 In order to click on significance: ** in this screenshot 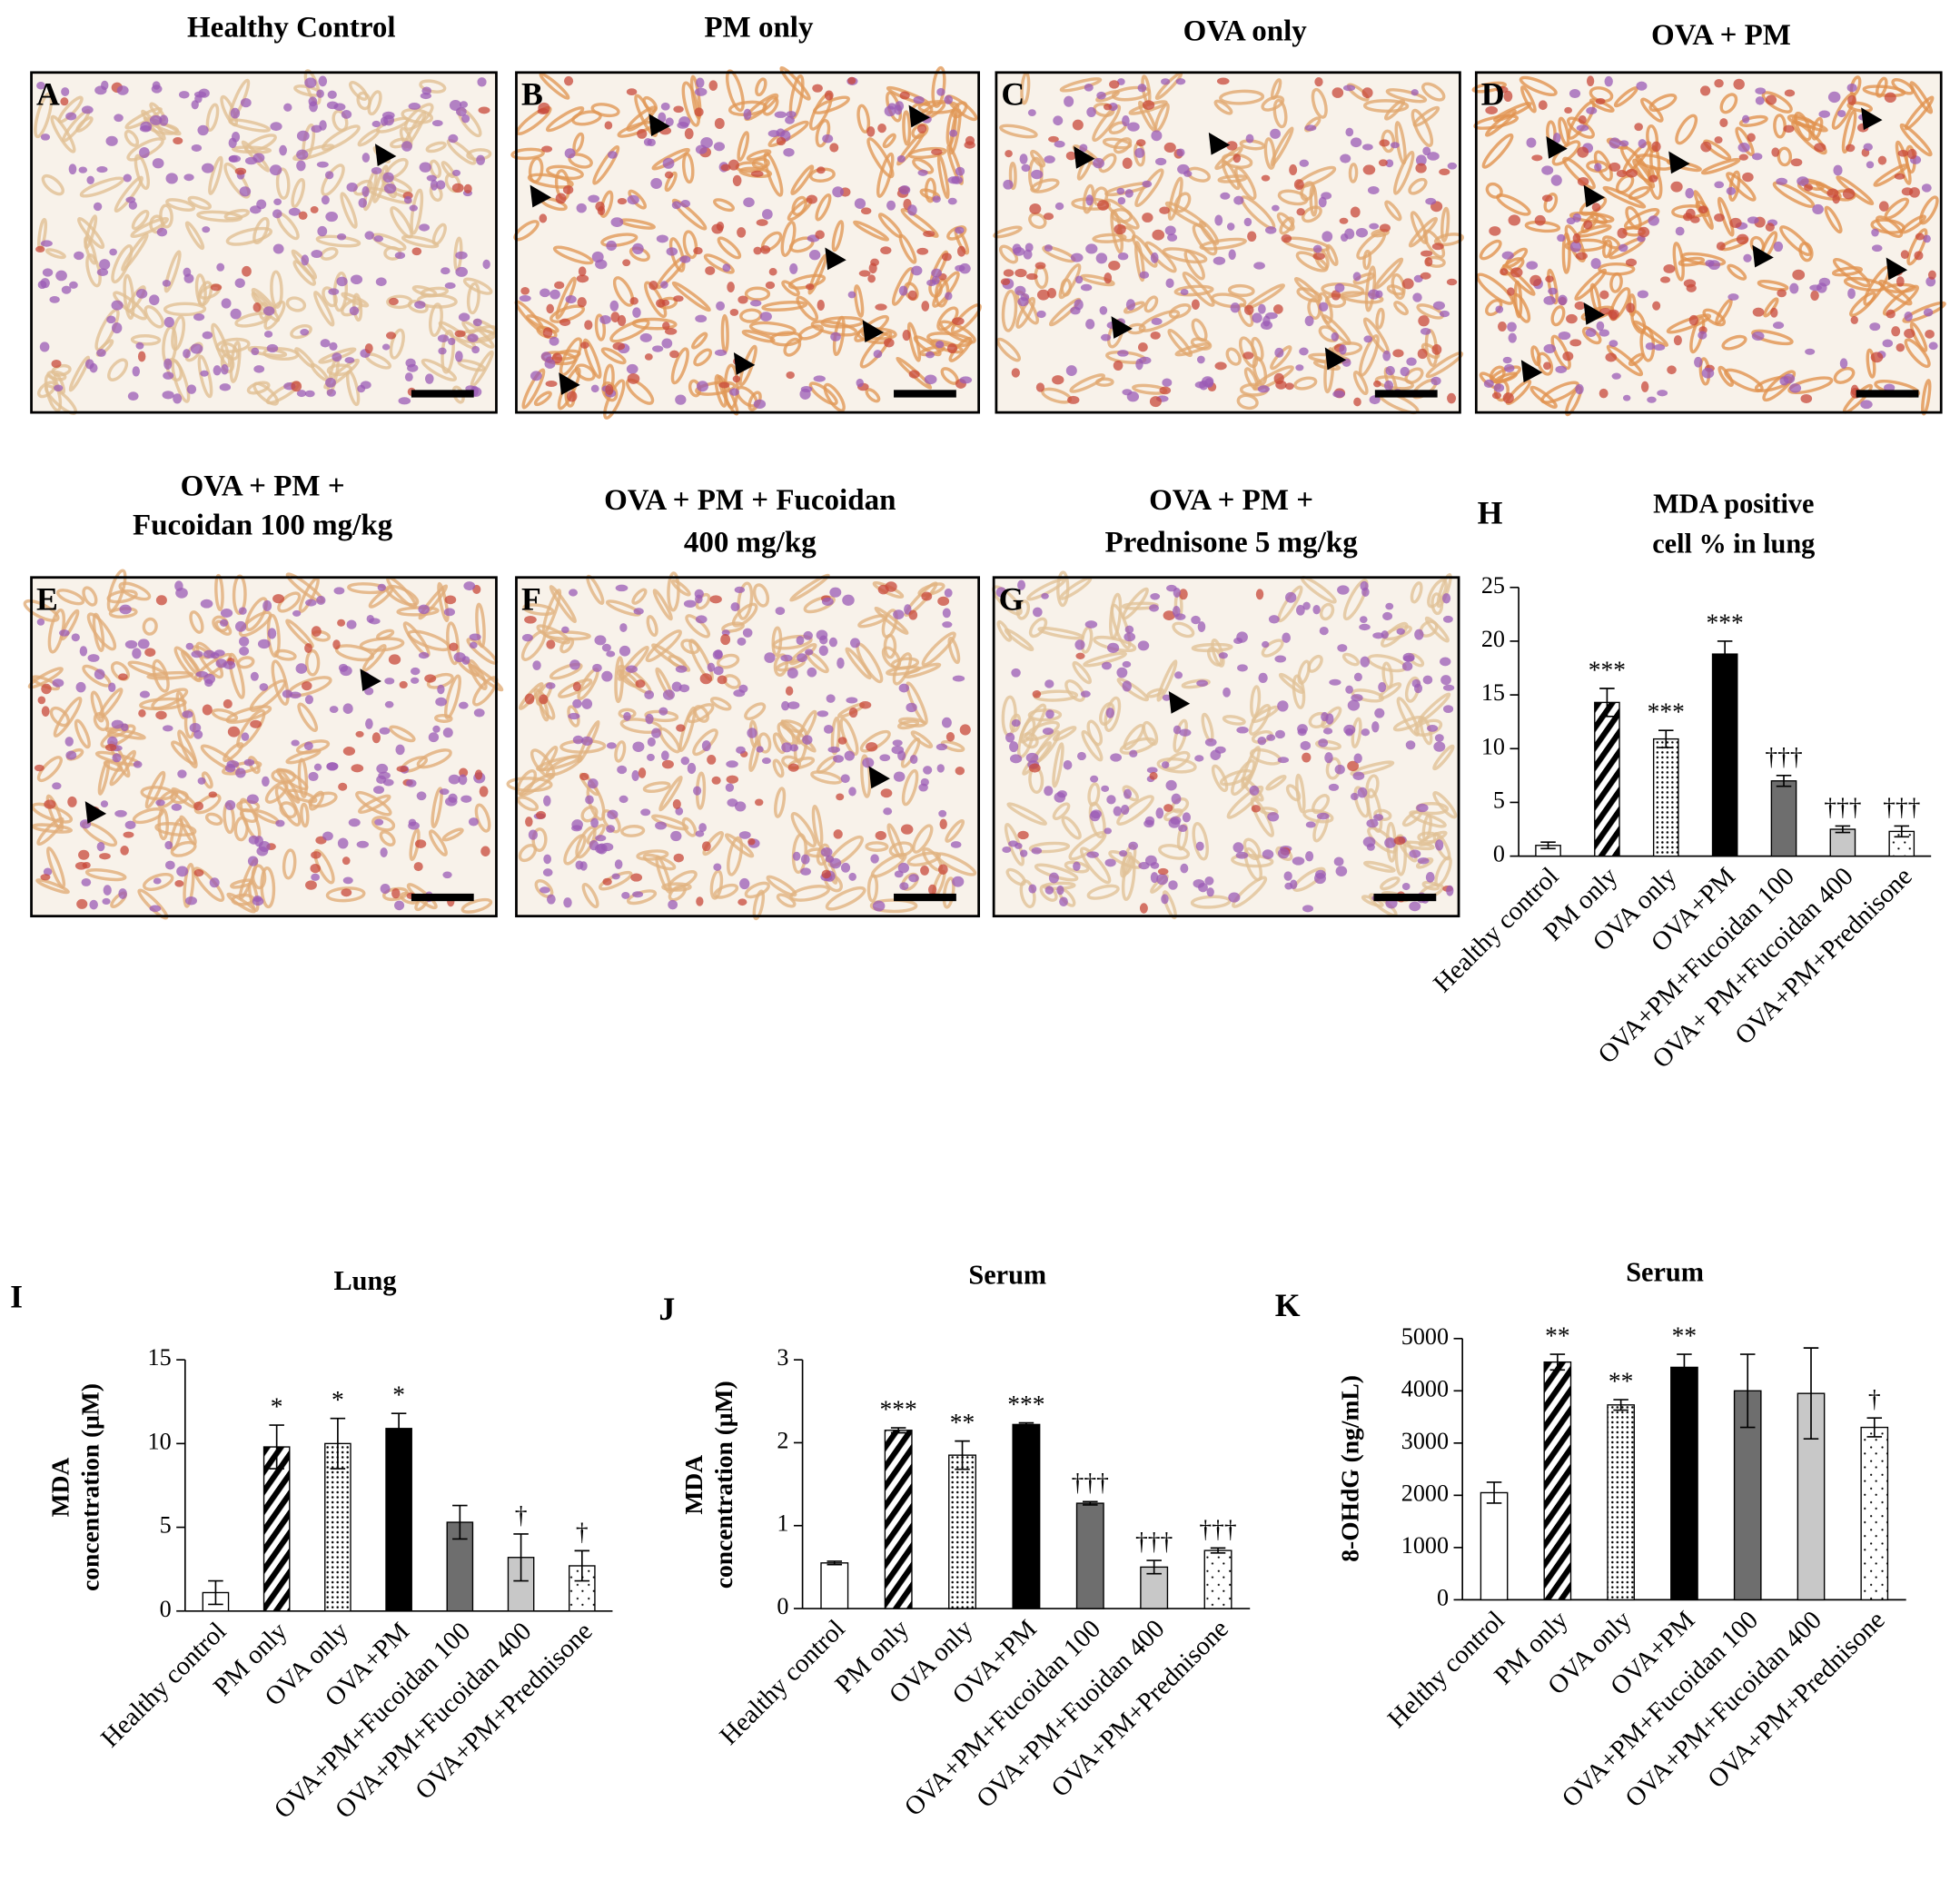, I will do `click(1685, 1335)`.